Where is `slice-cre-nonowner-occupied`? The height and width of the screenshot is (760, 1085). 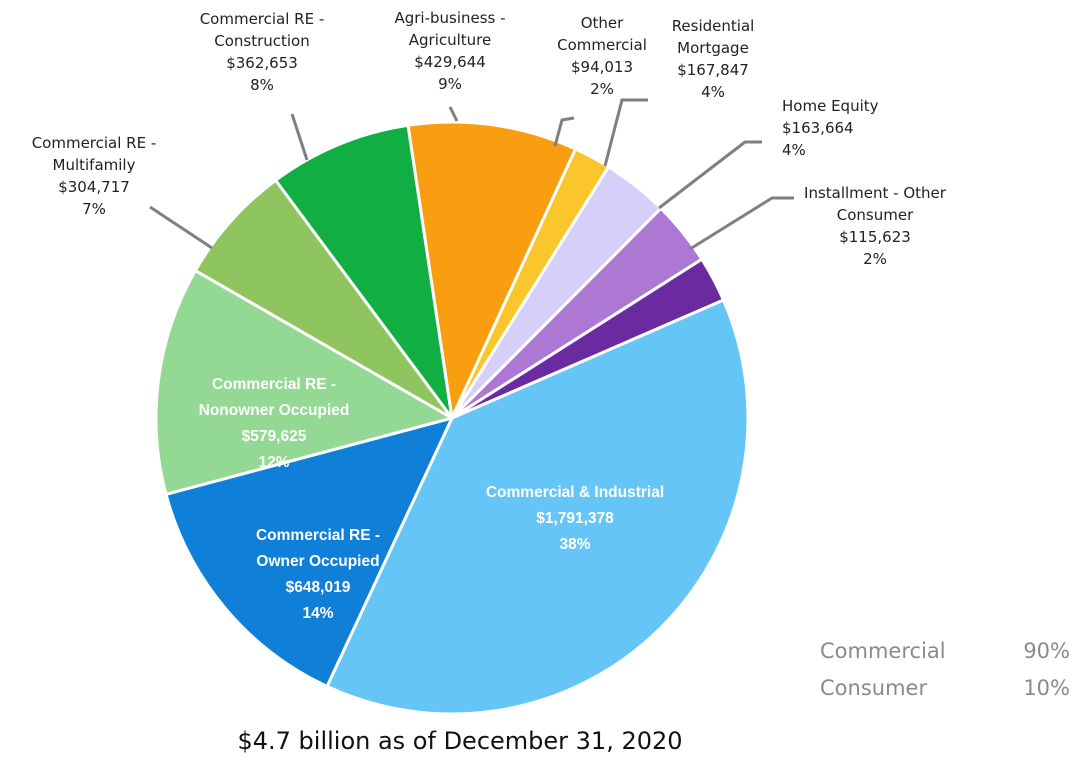 slice-cre-nonowner-occupied is located at coordinates (304, 382).